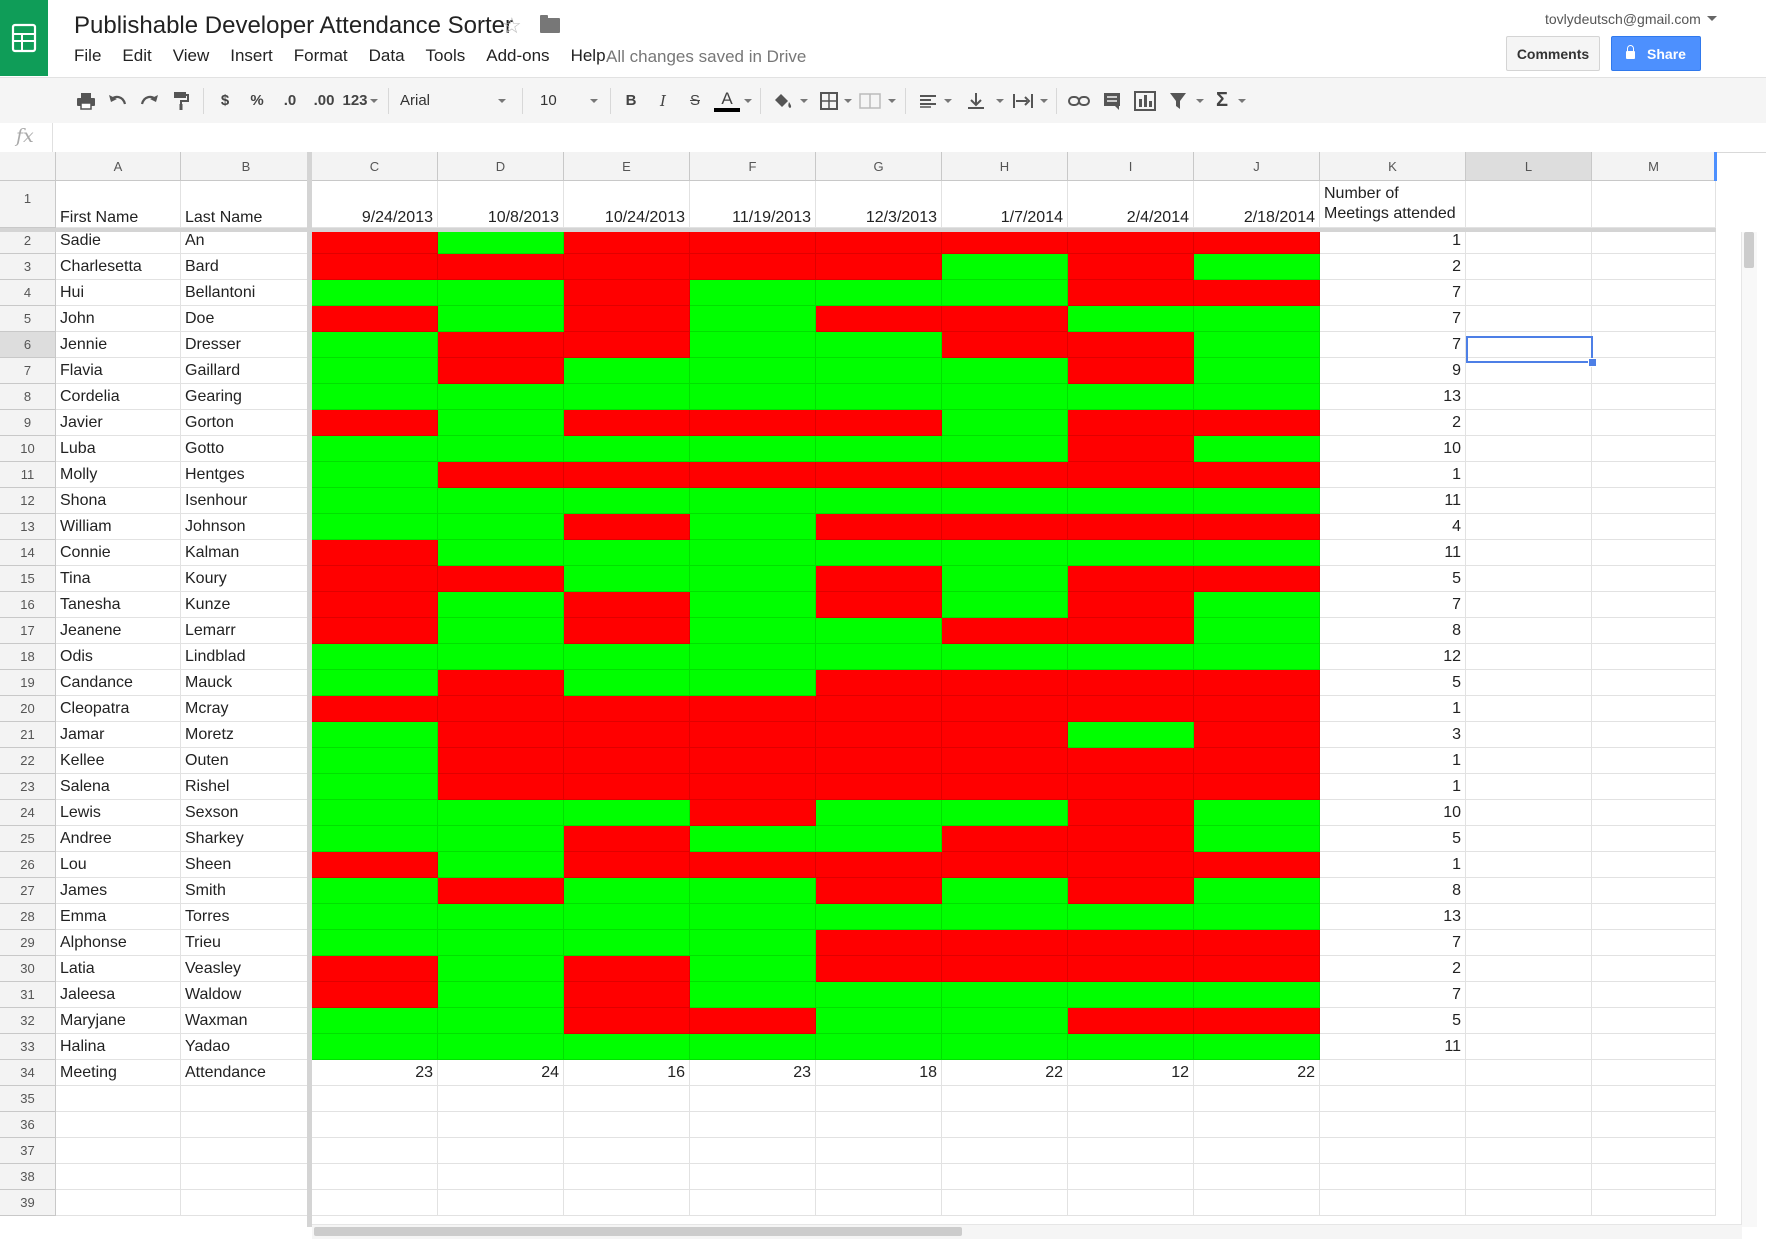 This screenshot has width=1766, height=1241. What do you see at coordinates (879, 166) in the screenshot?
I see `column-header-g: G` at bounding box center [879, 166].